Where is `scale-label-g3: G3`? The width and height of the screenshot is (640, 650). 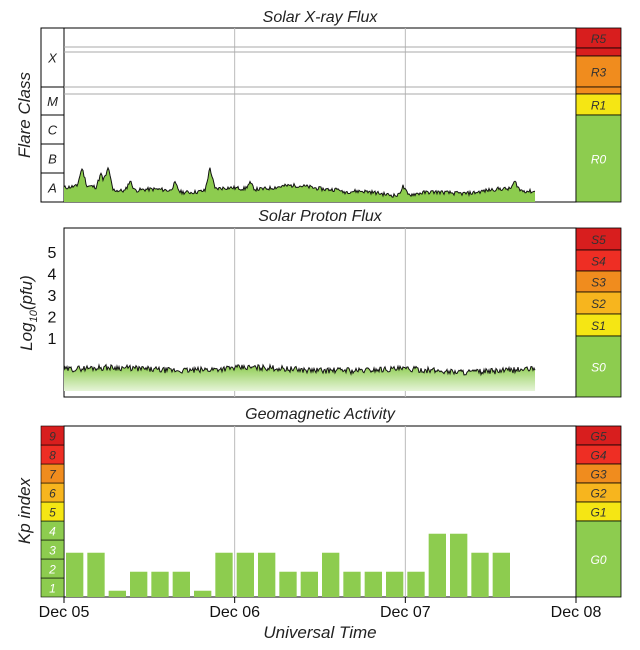
scale-label-g3: G3 is located at coordinates (598, 475).